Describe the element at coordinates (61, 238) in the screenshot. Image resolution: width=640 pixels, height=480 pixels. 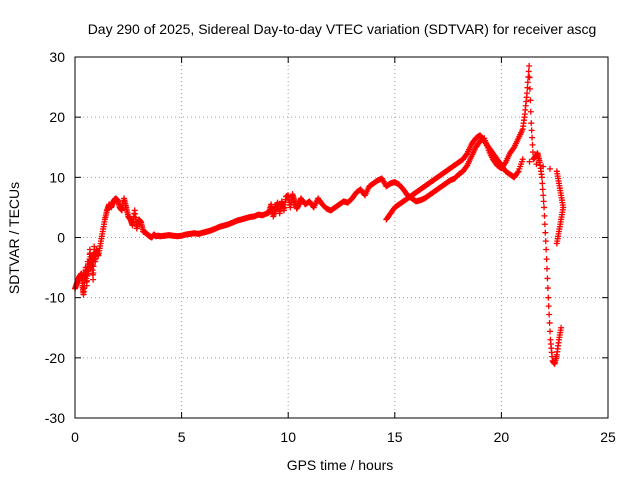
I see `y-tick-label: 0` at that location.